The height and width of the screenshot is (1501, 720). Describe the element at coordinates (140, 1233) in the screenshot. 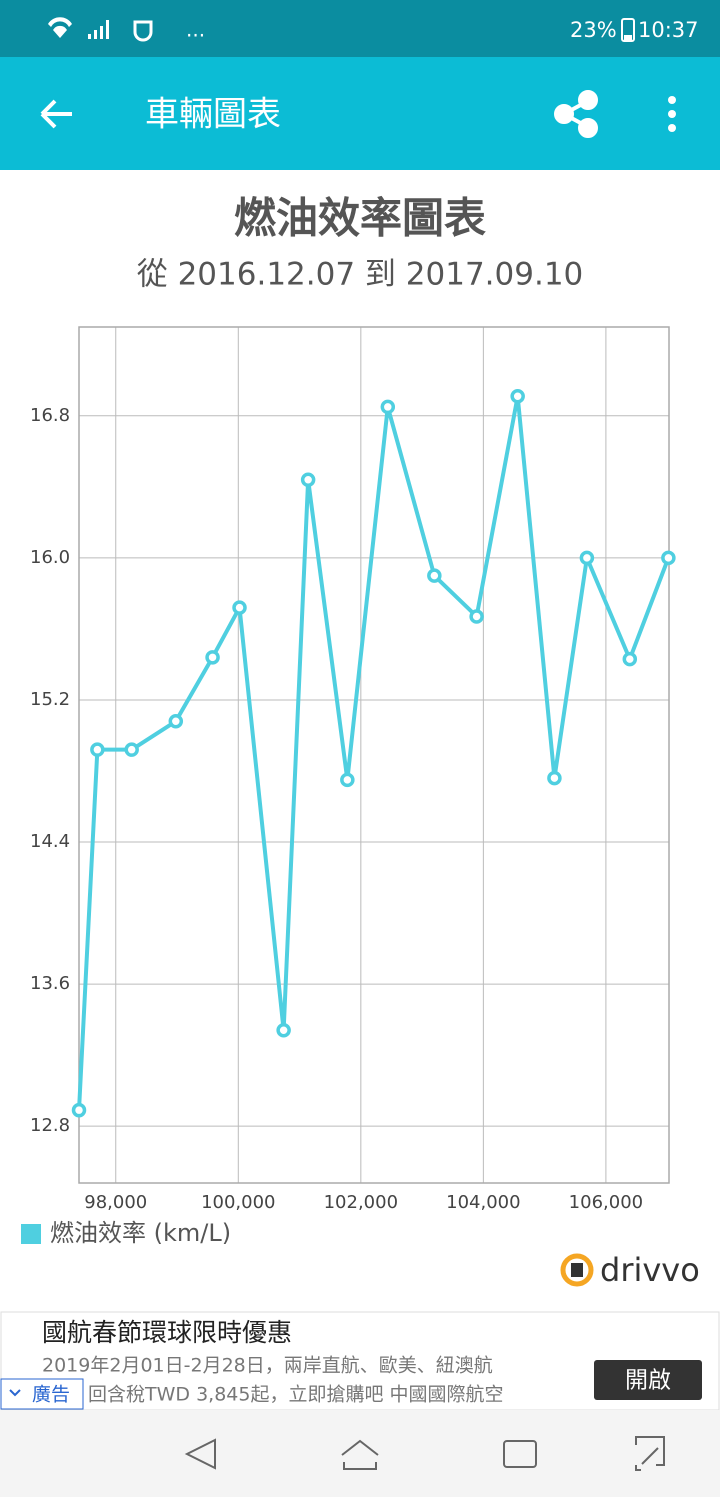

I see `legend-label: 燃油效率 (km/L)` at that location.